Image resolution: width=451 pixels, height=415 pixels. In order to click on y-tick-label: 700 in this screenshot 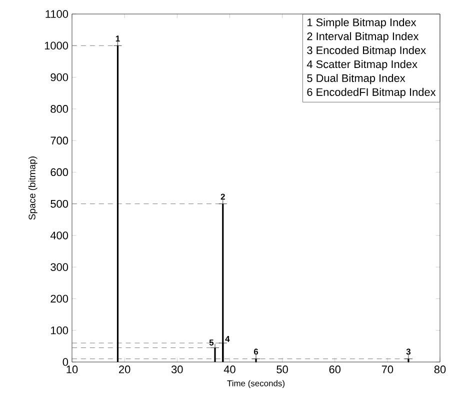, I will do `click(59, 140)`.